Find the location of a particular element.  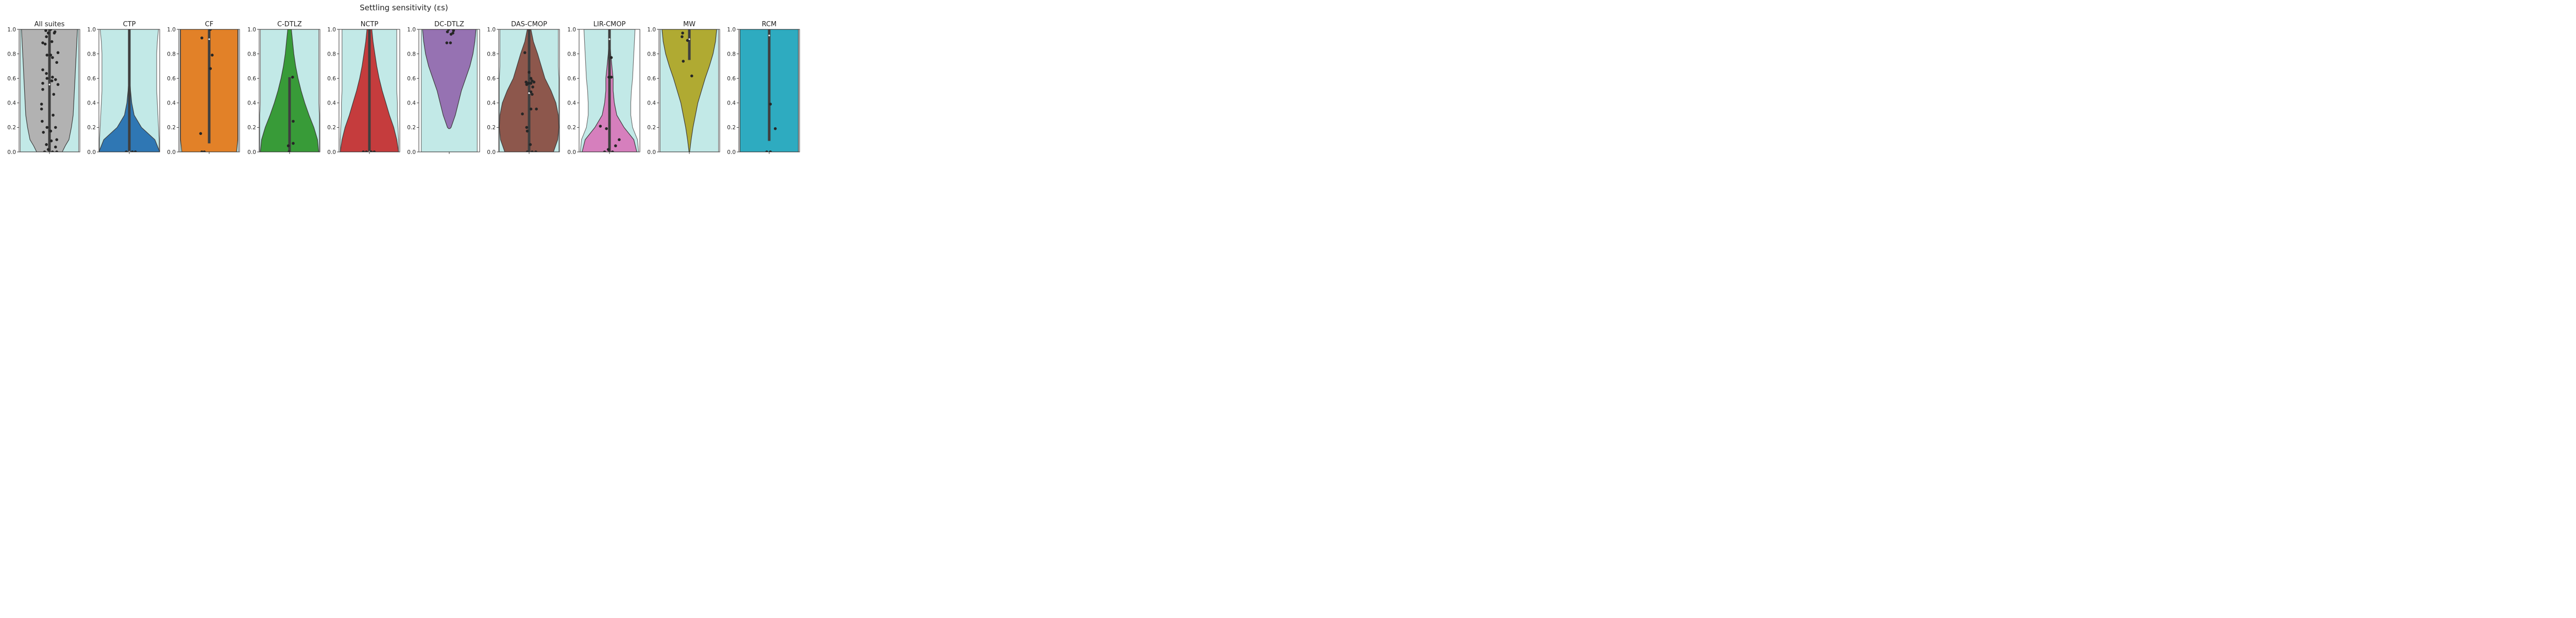

panel-title: RCM is located at coordinates (769, 24).